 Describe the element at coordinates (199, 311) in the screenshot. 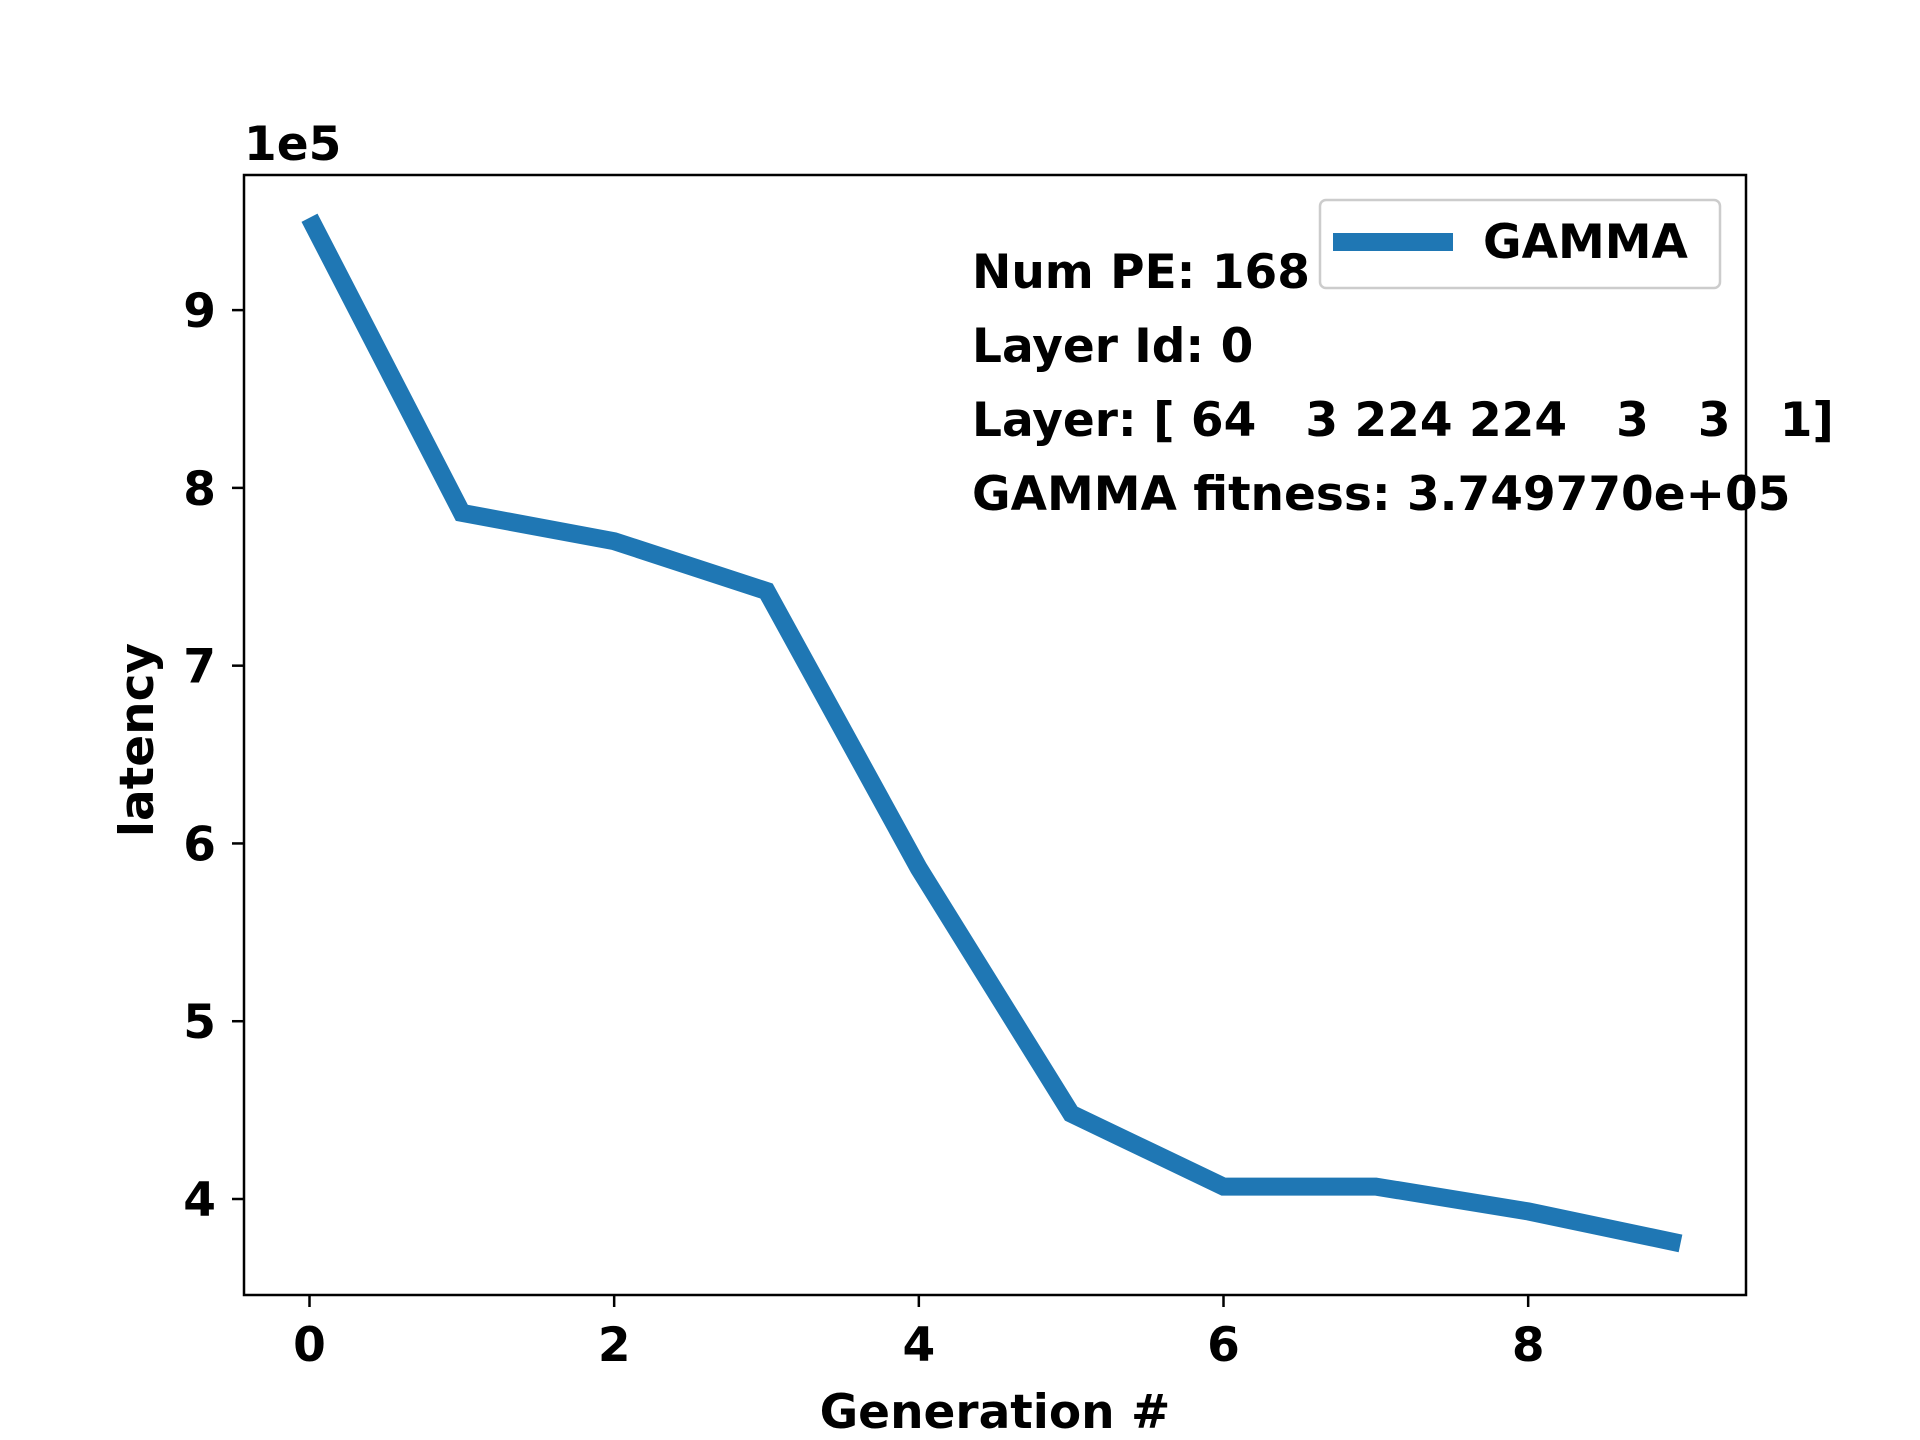

I see `y-tick-label: 9` at that location.